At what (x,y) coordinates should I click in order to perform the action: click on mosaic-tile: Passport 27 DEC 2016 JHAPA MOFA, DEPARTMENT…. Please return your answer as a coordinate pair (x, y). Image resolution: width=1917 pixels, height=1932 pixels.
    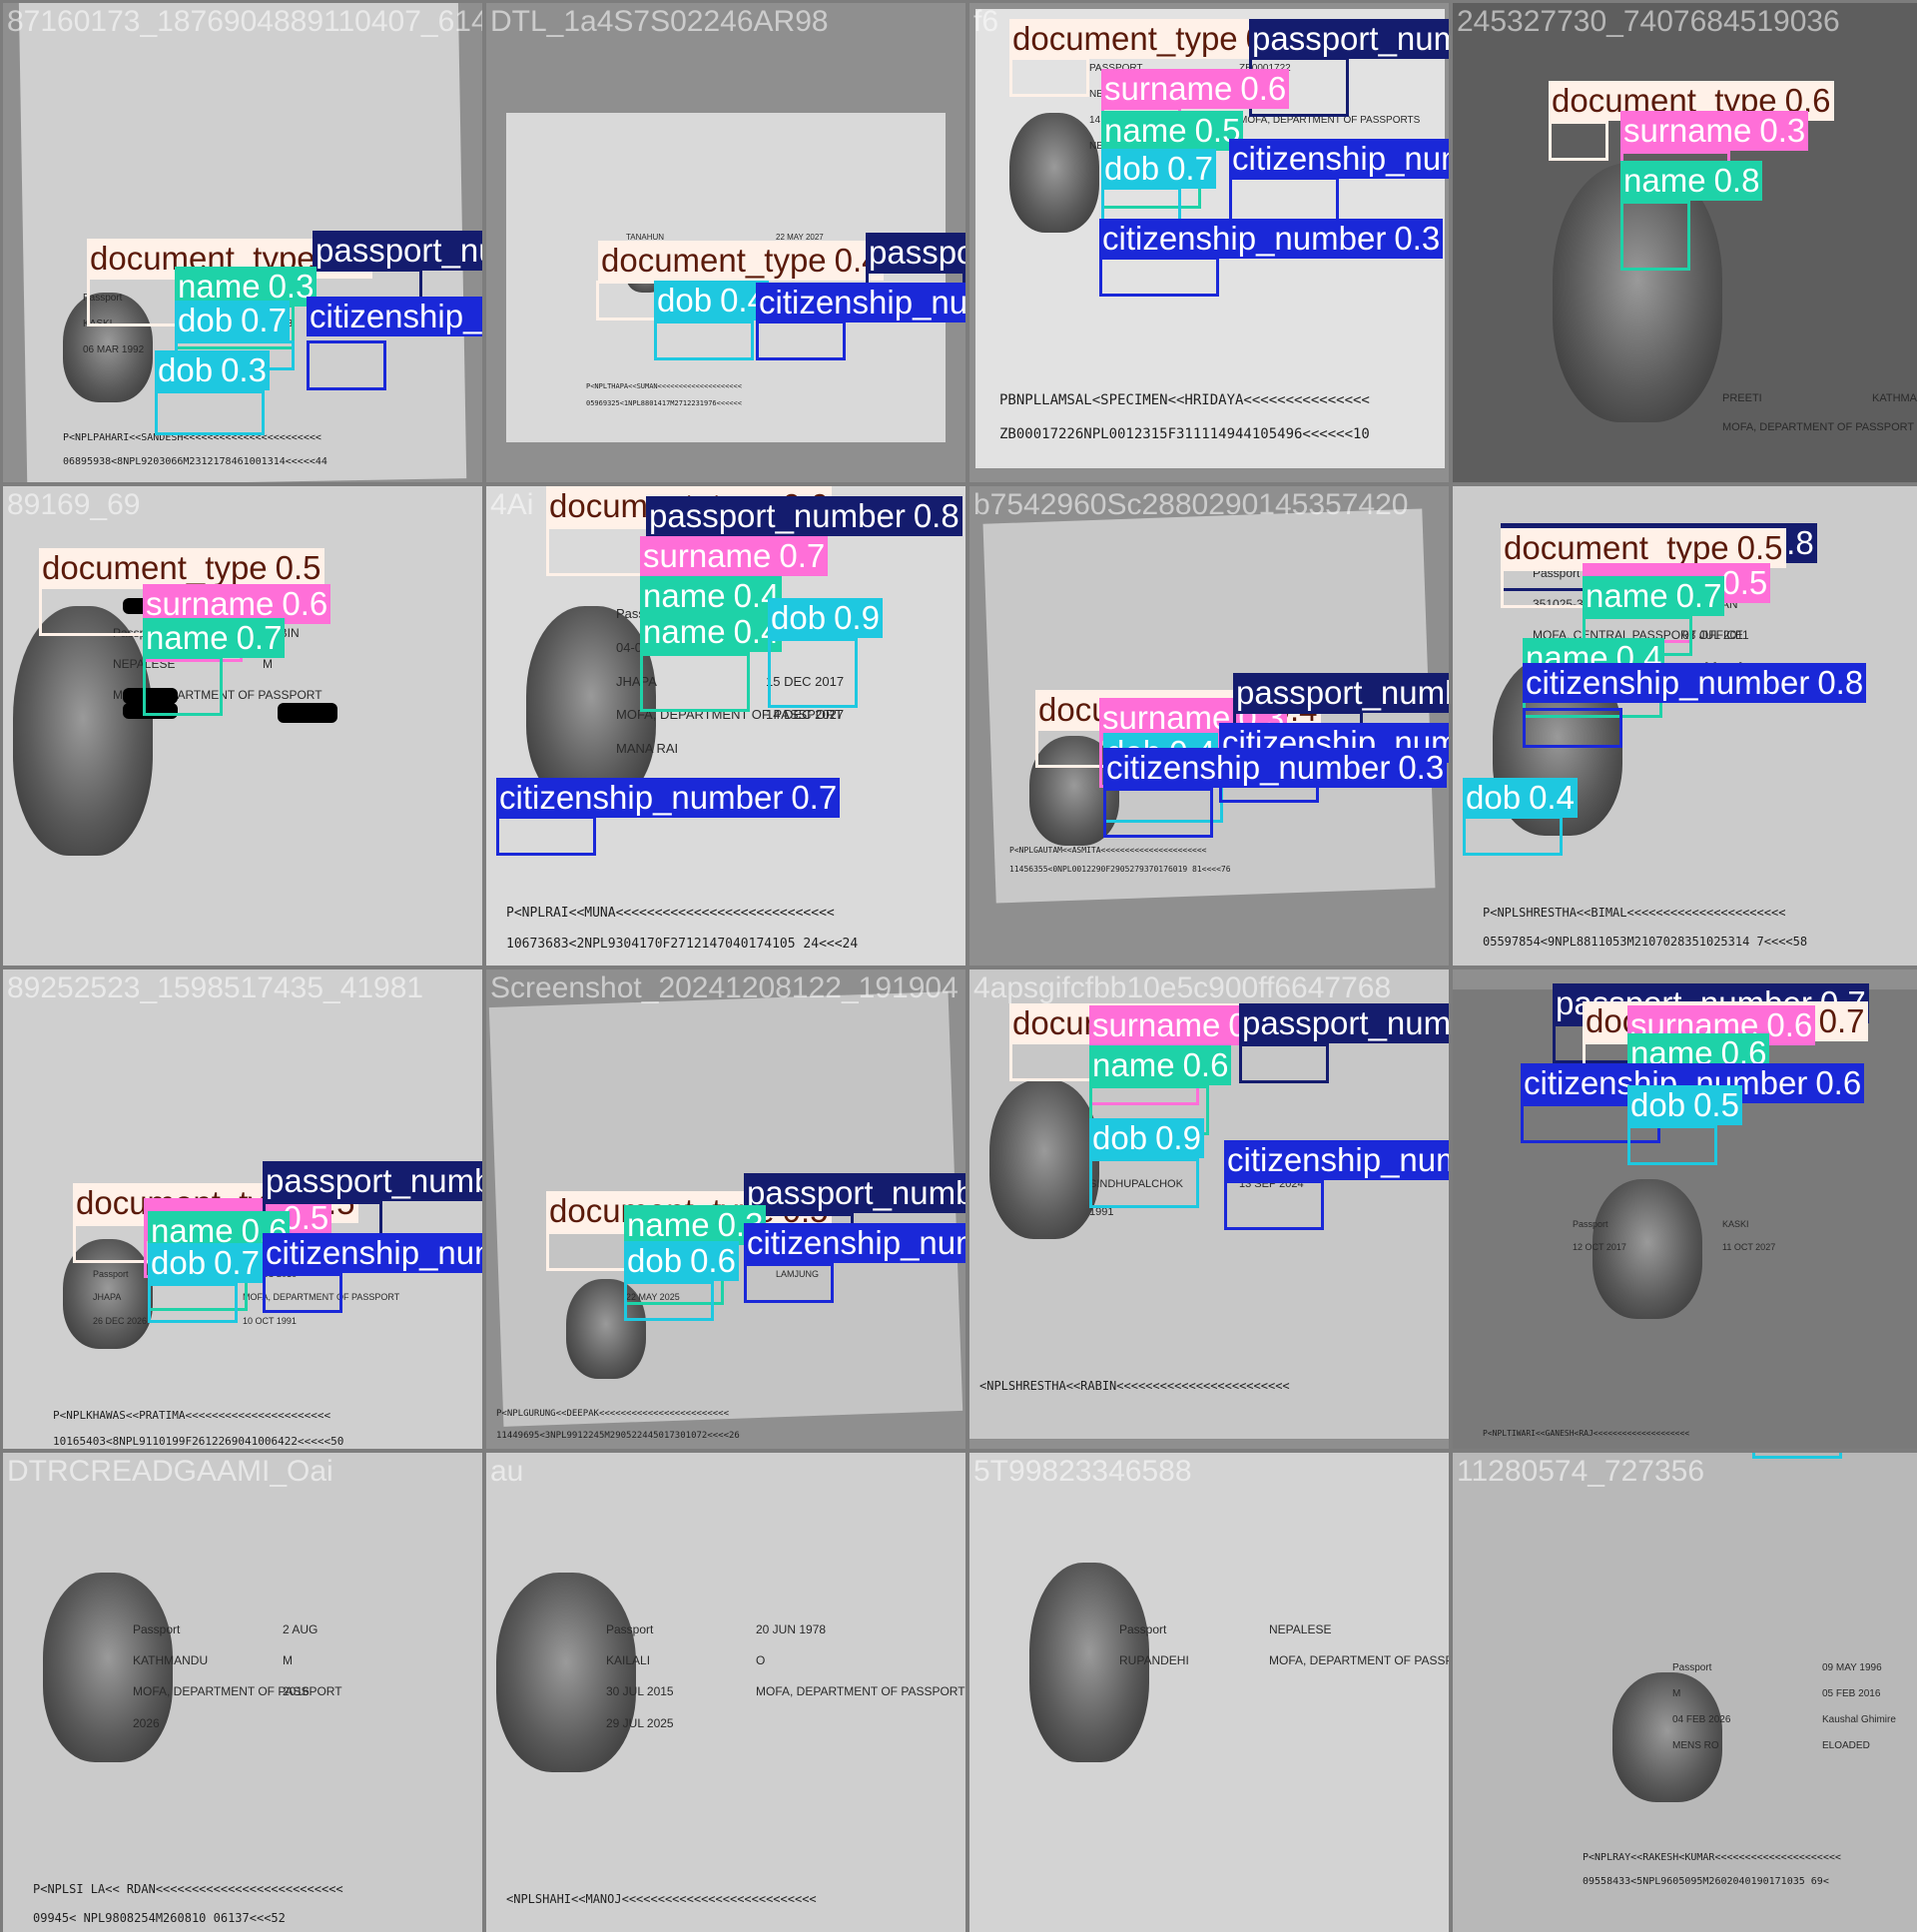
    Looking at the image, I should click on (242, 1209).